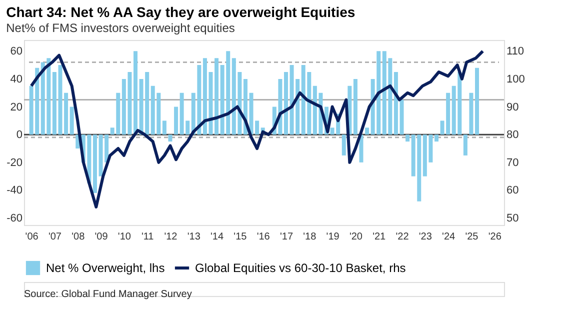 The height and width of the screenshot is (320, 576). Describe the element at coordinates (241, 237) in the screenshot. I see `x-tick-label: '15` at that location.